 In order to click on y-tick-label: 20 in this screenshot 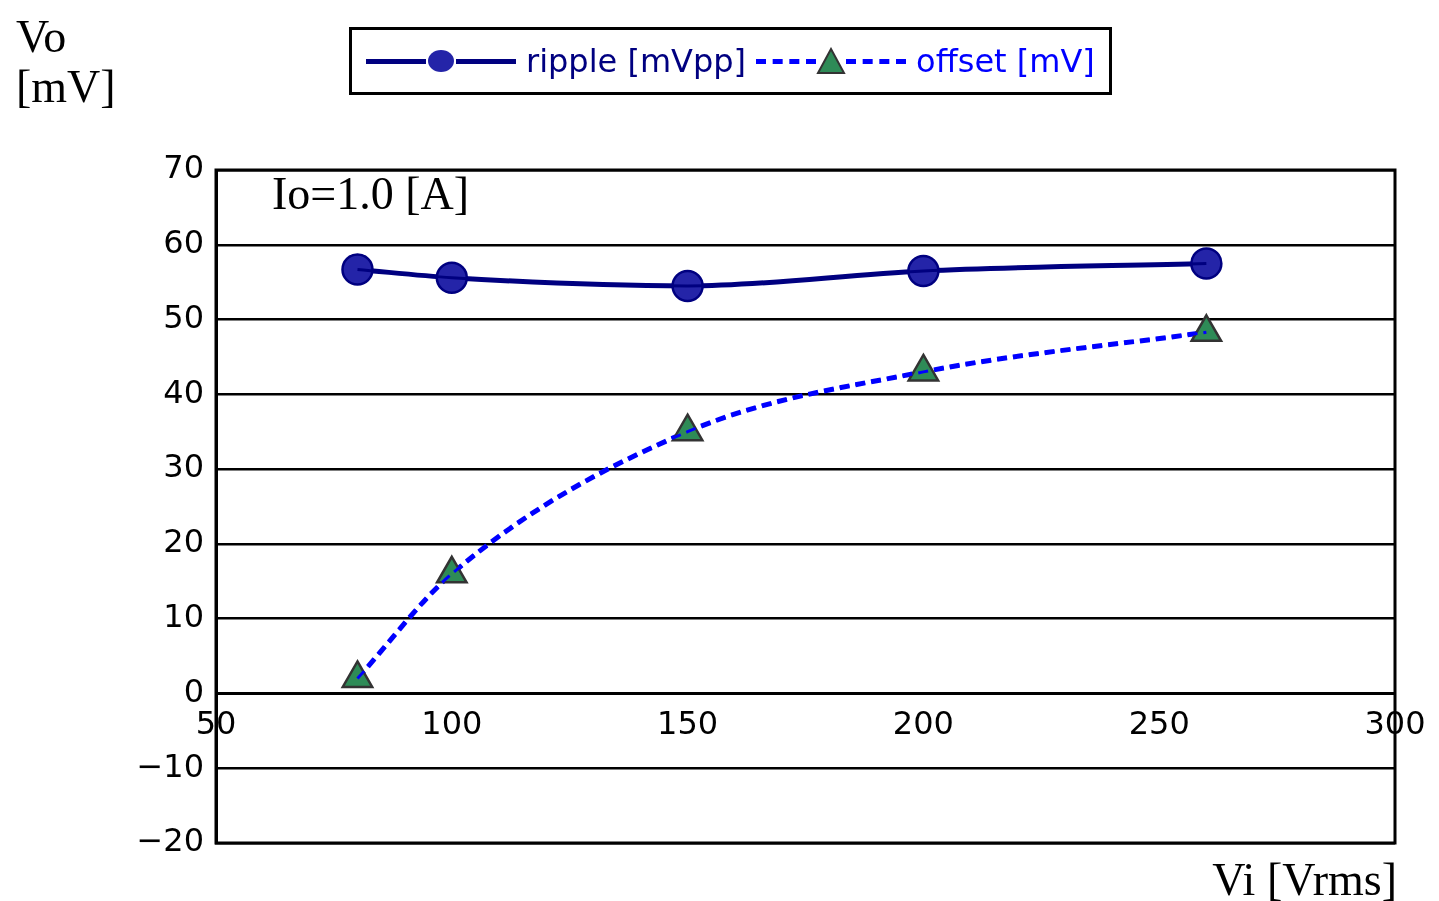, I will do `click(183, 541)`.